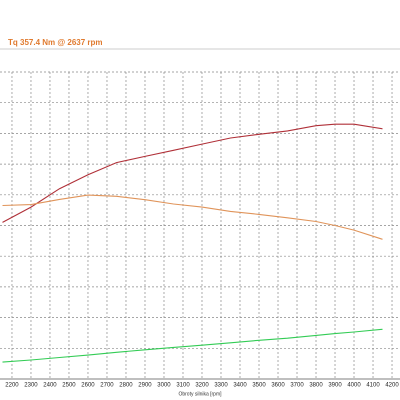 The image size is (400, 400). What do you see at coordinates (297, 386) in the screenshot?
I see `x-tick-label: 3700` at bounding box center [297, 386].